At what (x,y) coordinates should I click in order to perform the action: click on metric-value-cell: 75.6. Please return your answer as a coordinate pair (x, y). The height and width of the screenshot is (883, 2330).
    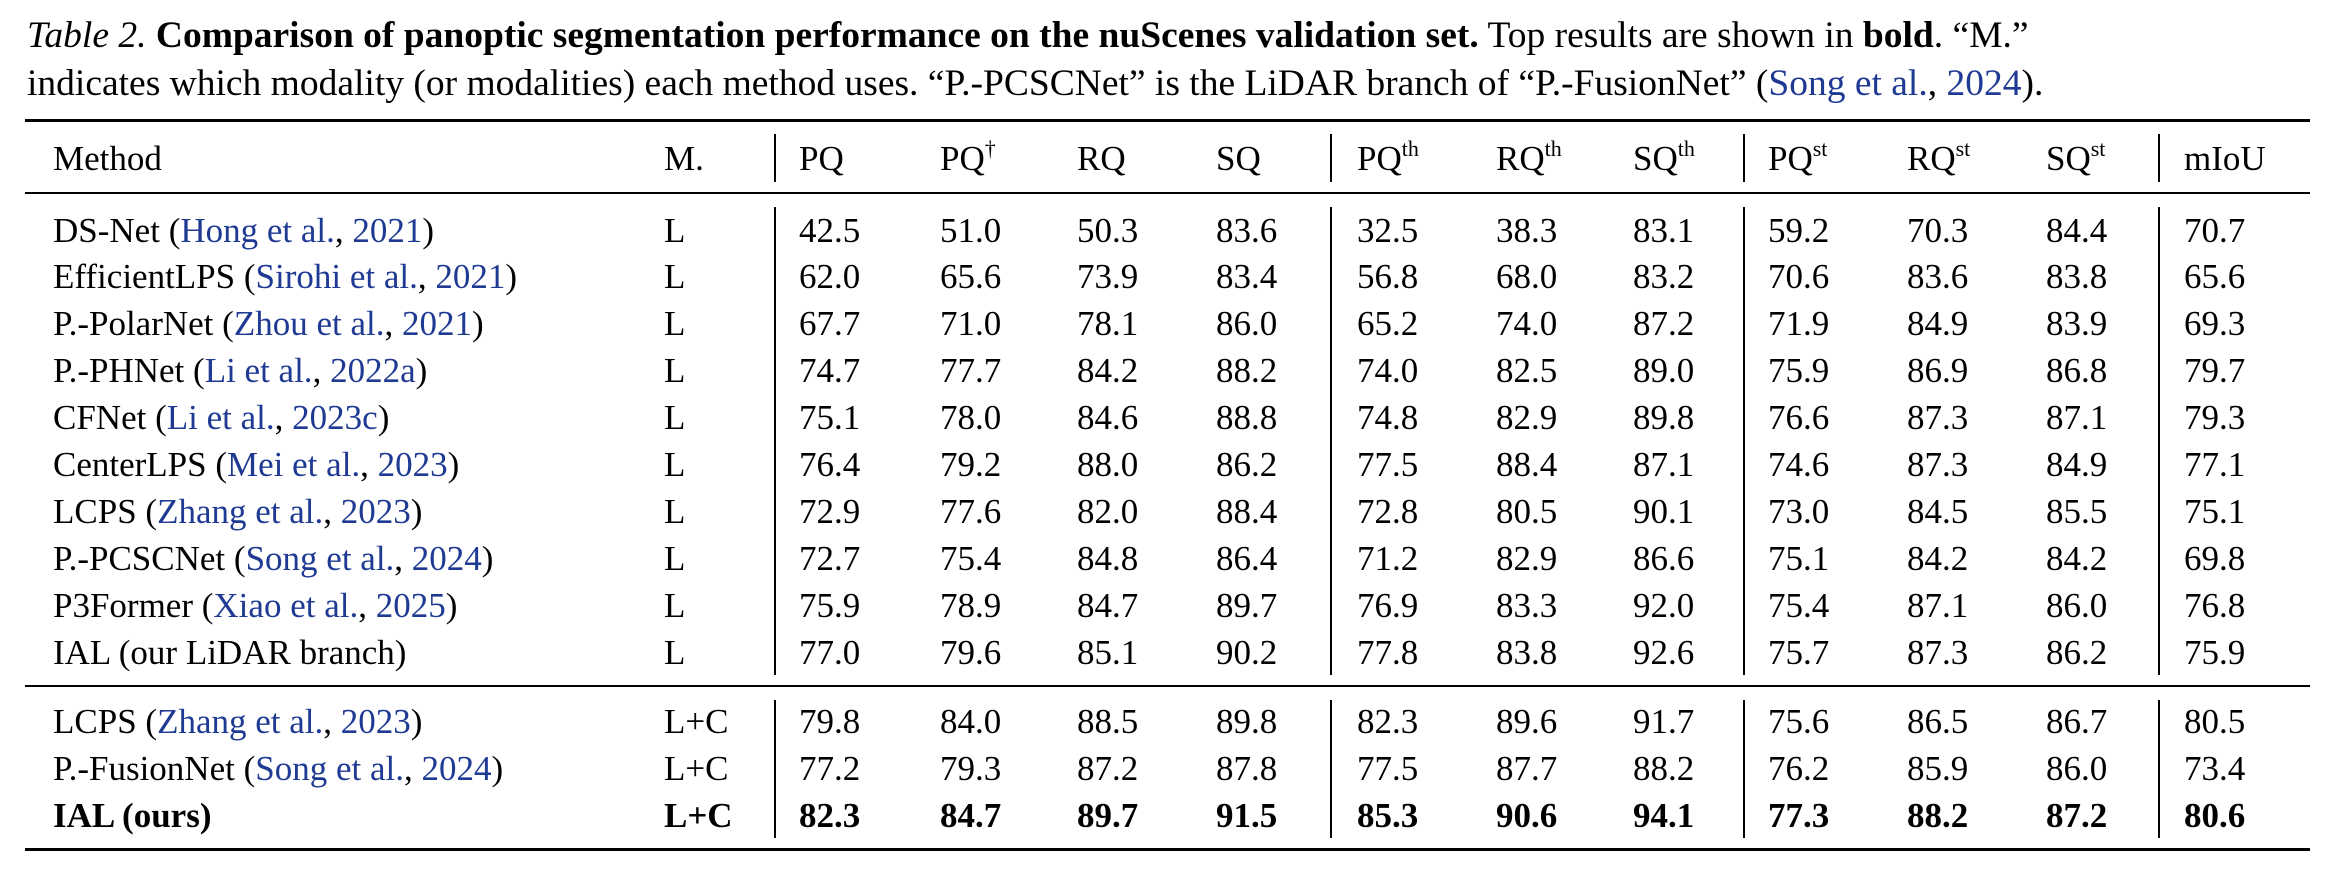
    Looking at the image, I should click on (1799, 721).